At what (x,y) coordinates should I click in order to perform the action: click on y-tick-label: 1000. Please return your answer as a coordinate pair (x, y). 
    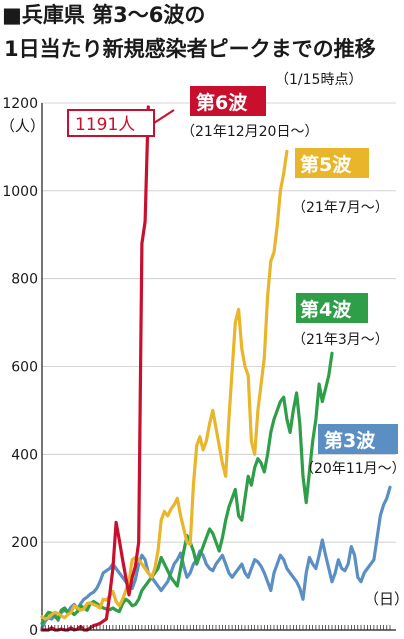
    Looking at the image, I should click on (20, 192).